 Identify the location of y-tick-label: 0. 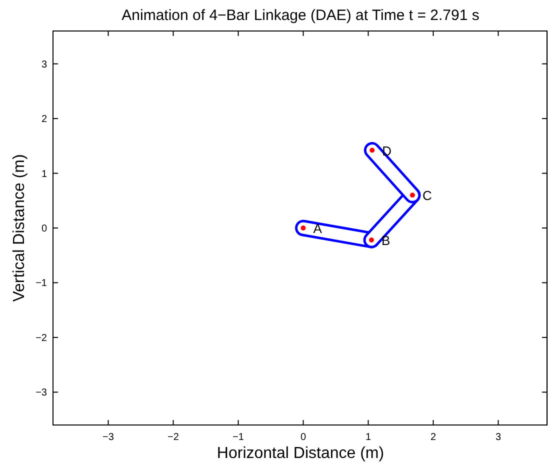
(44, 229).